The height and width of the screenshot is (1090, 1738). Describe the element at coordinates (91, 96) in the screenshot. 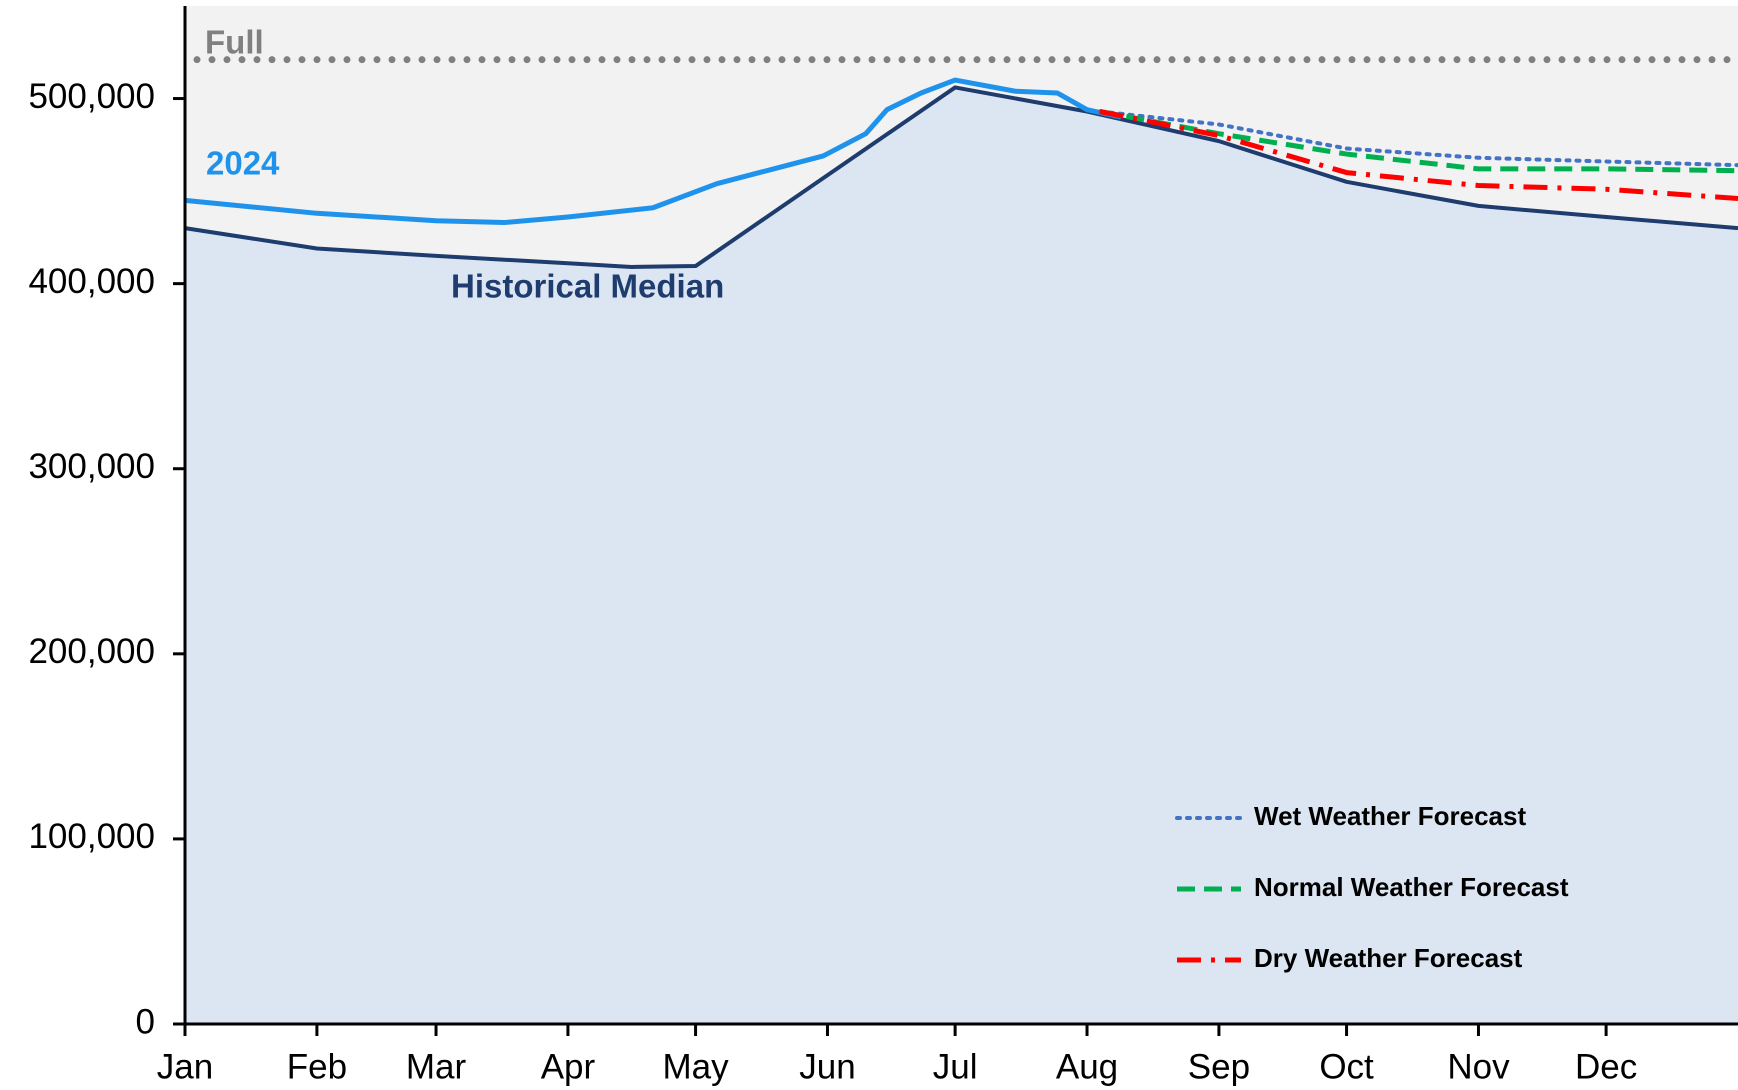

I see `y-tick-label: 500,000` at that location.